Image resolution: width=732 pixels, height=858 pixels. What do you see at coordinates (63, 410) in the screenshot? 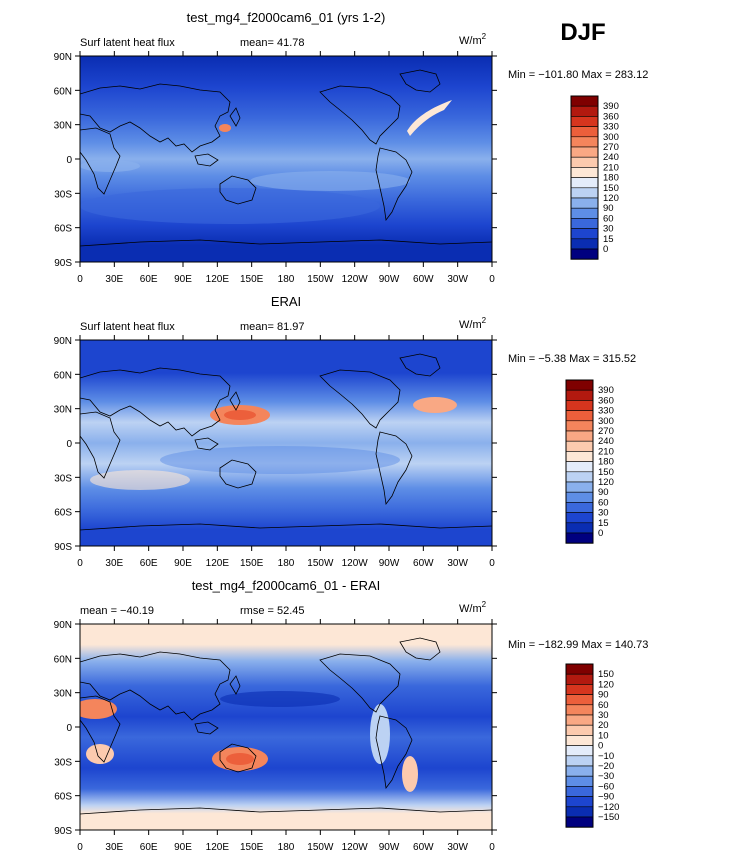
I see `y-tick-label: 30N` at bounding box center [63, 410].